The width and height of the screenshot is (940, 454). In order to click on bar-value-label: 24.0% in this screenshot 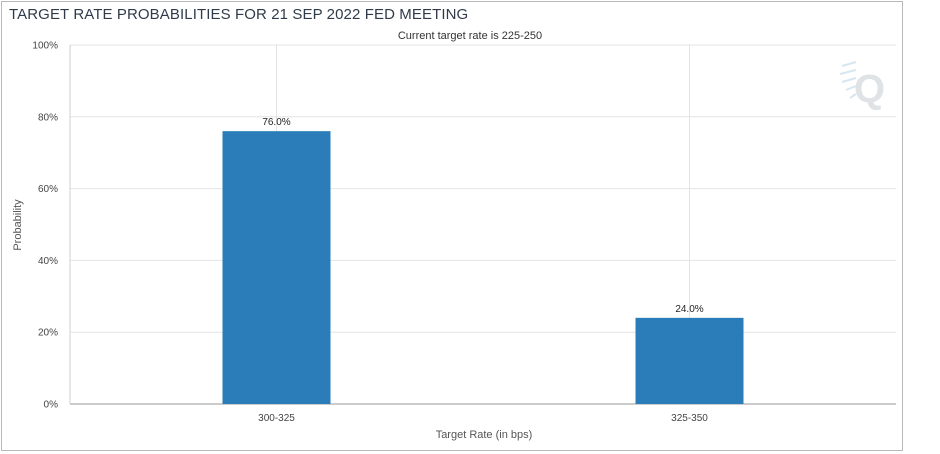, I will do `click(689, 309)`.